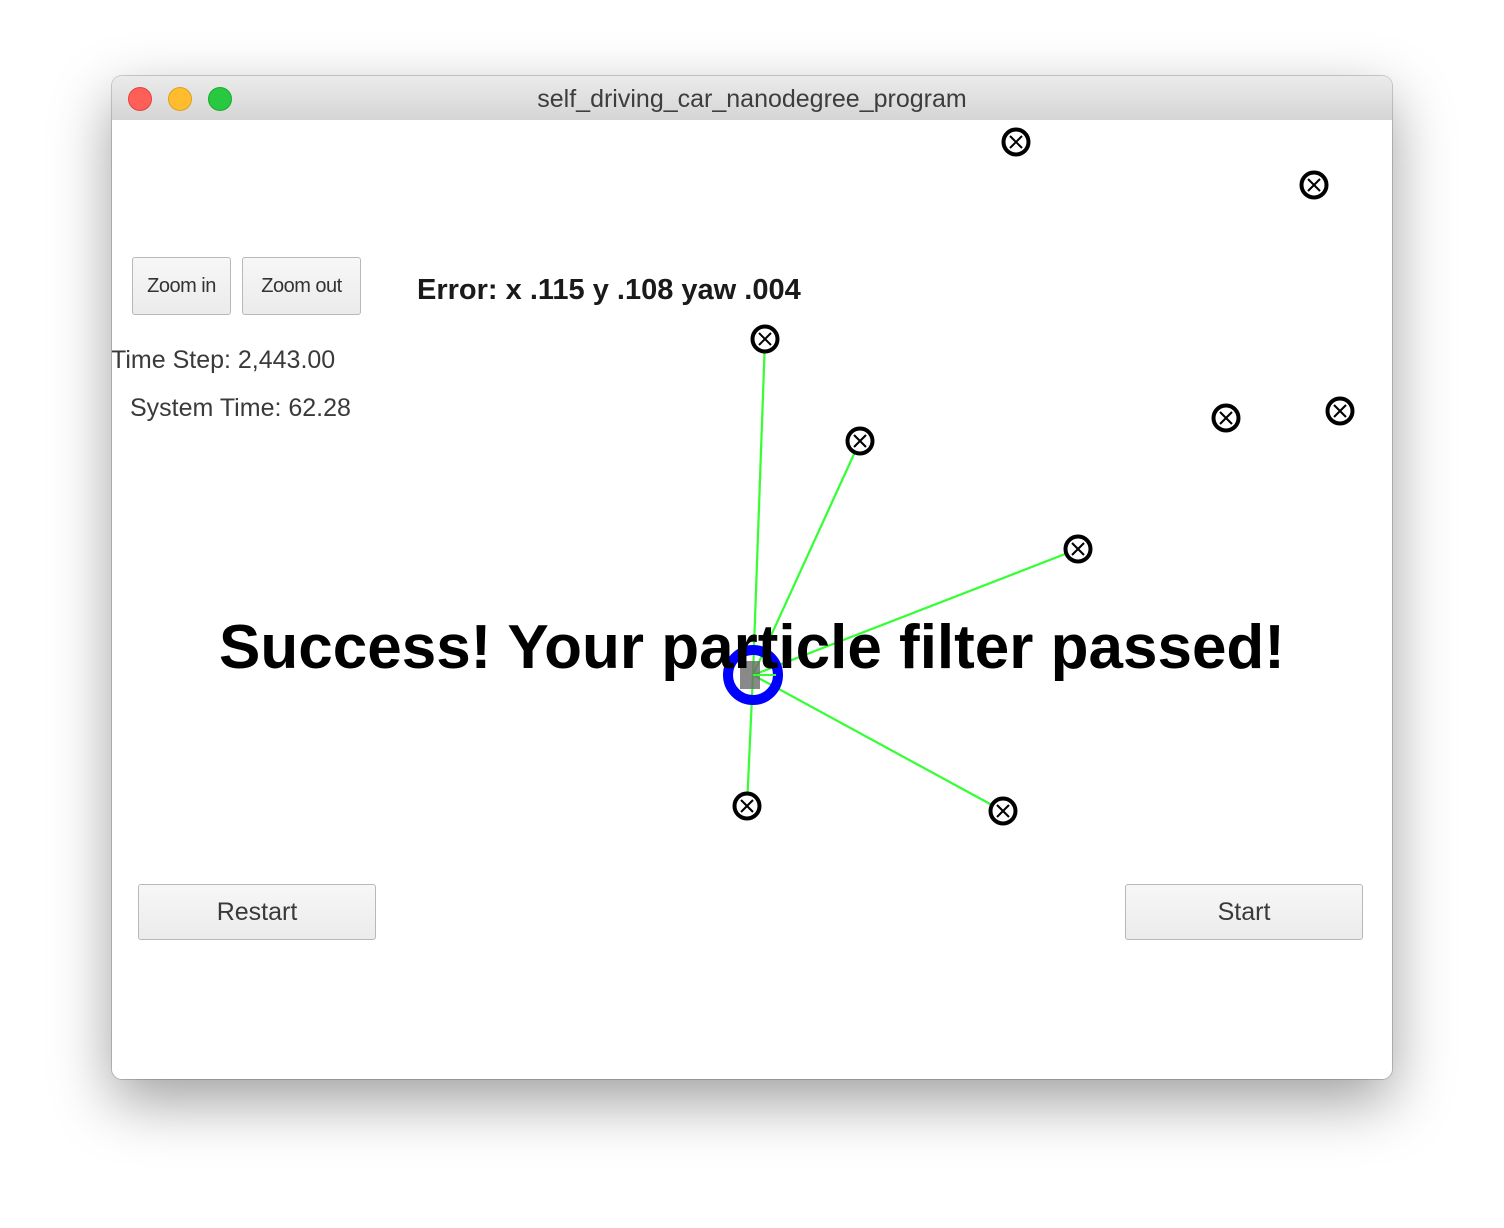 Image resolution: width=1504 pixels, height=1228 pixels. I want to click on title-bar: self_driving_car_nanodegree_program, so click(752, 98).